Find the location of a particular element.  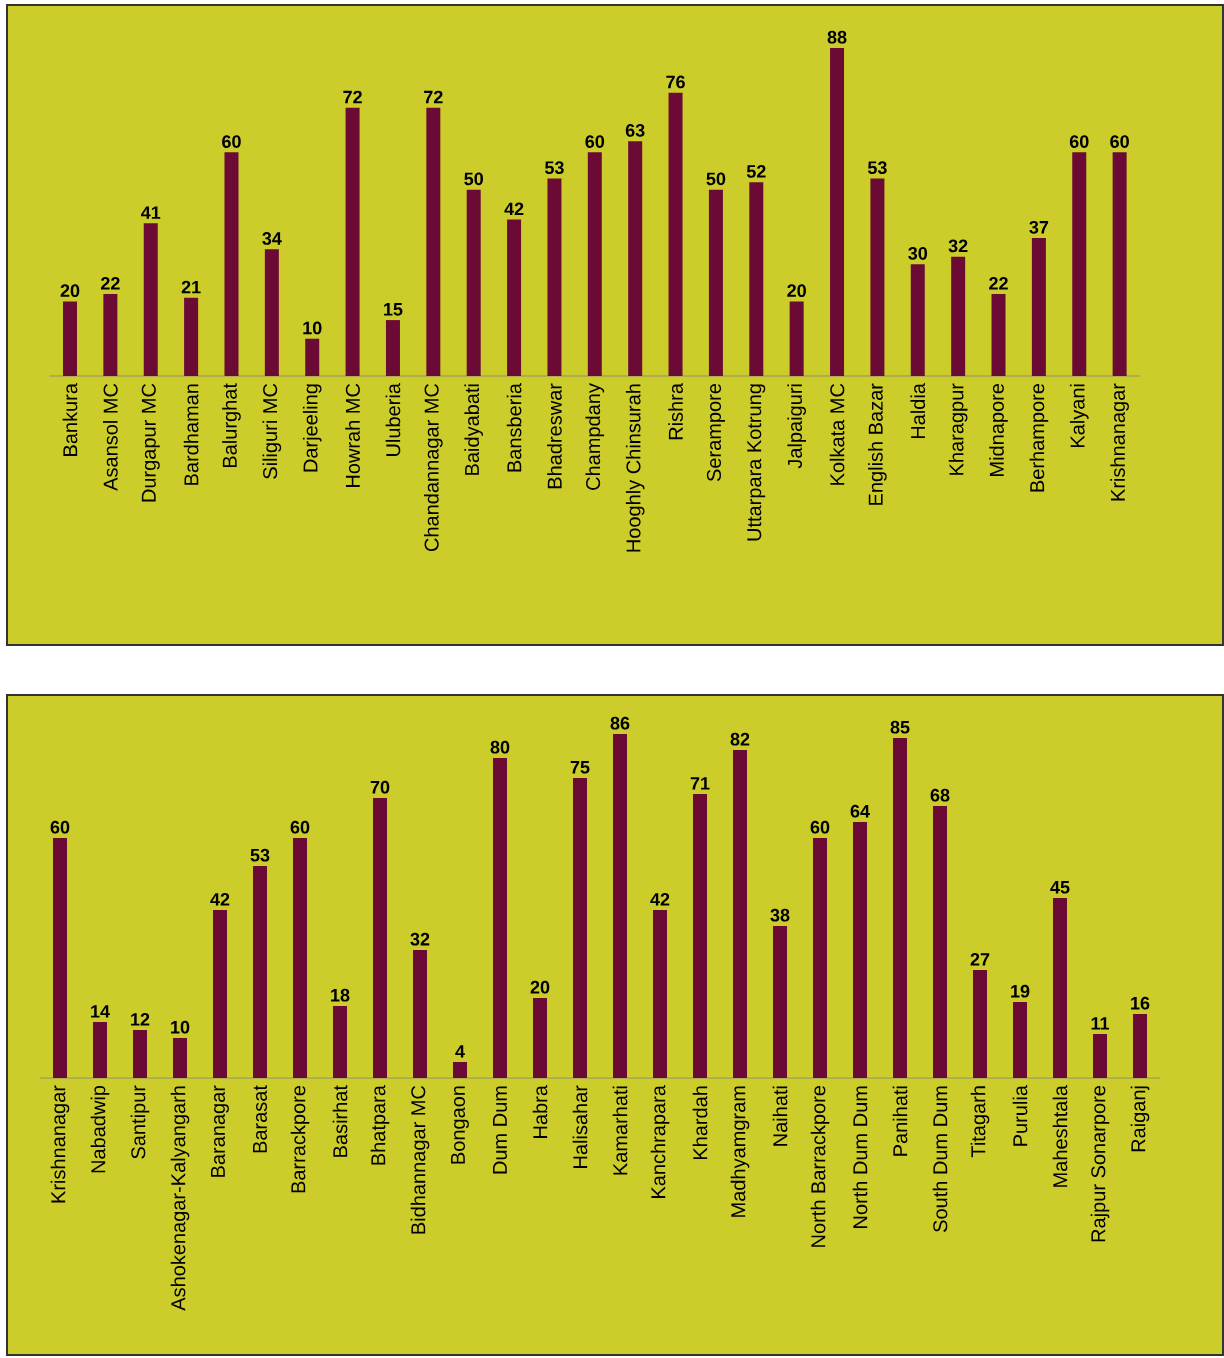

data-label: 27 is located at coordinates (980, 959).